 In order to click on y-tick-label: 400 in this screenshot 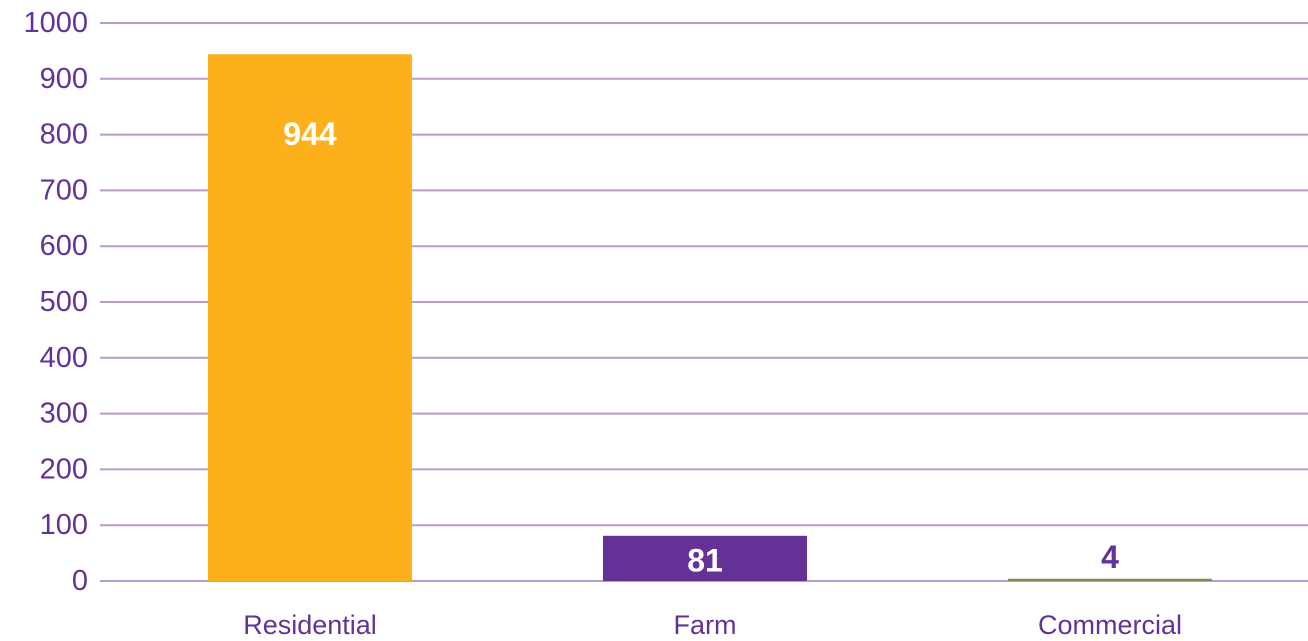, I will do `click(64, 358)`.